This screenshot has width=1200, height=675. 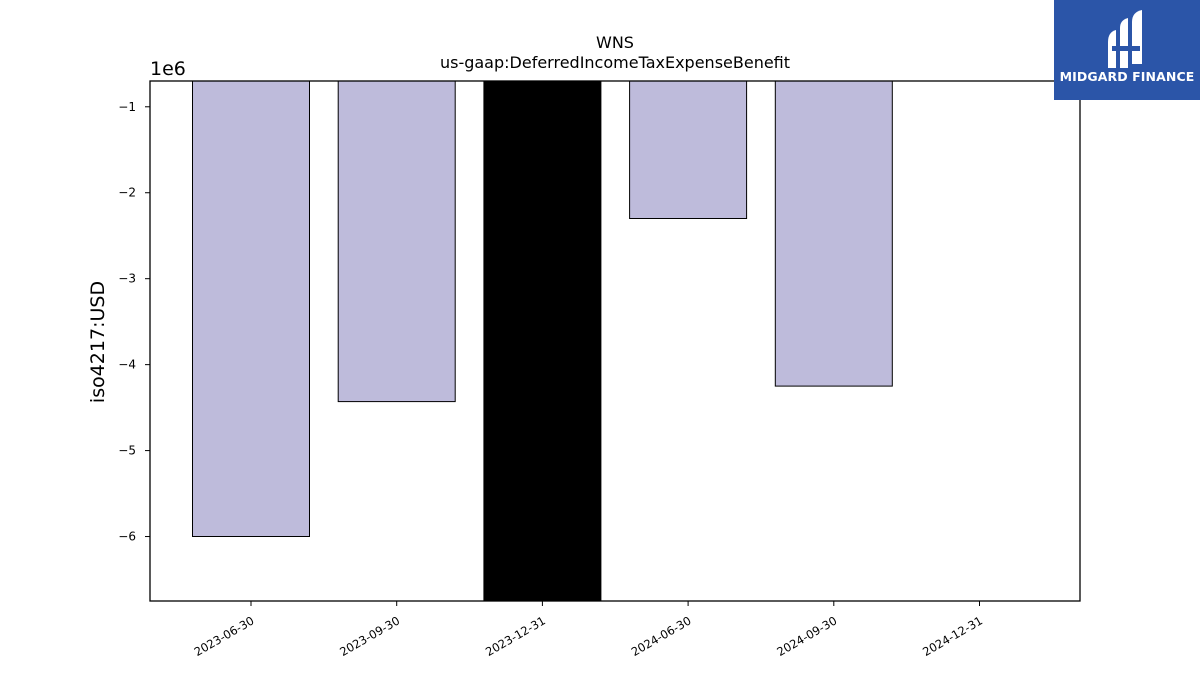 What do you see at coordinates (806, 636) in the screenshot?
I see `x-tick-label: 2024-09-30` at bounding box center [806, 636].